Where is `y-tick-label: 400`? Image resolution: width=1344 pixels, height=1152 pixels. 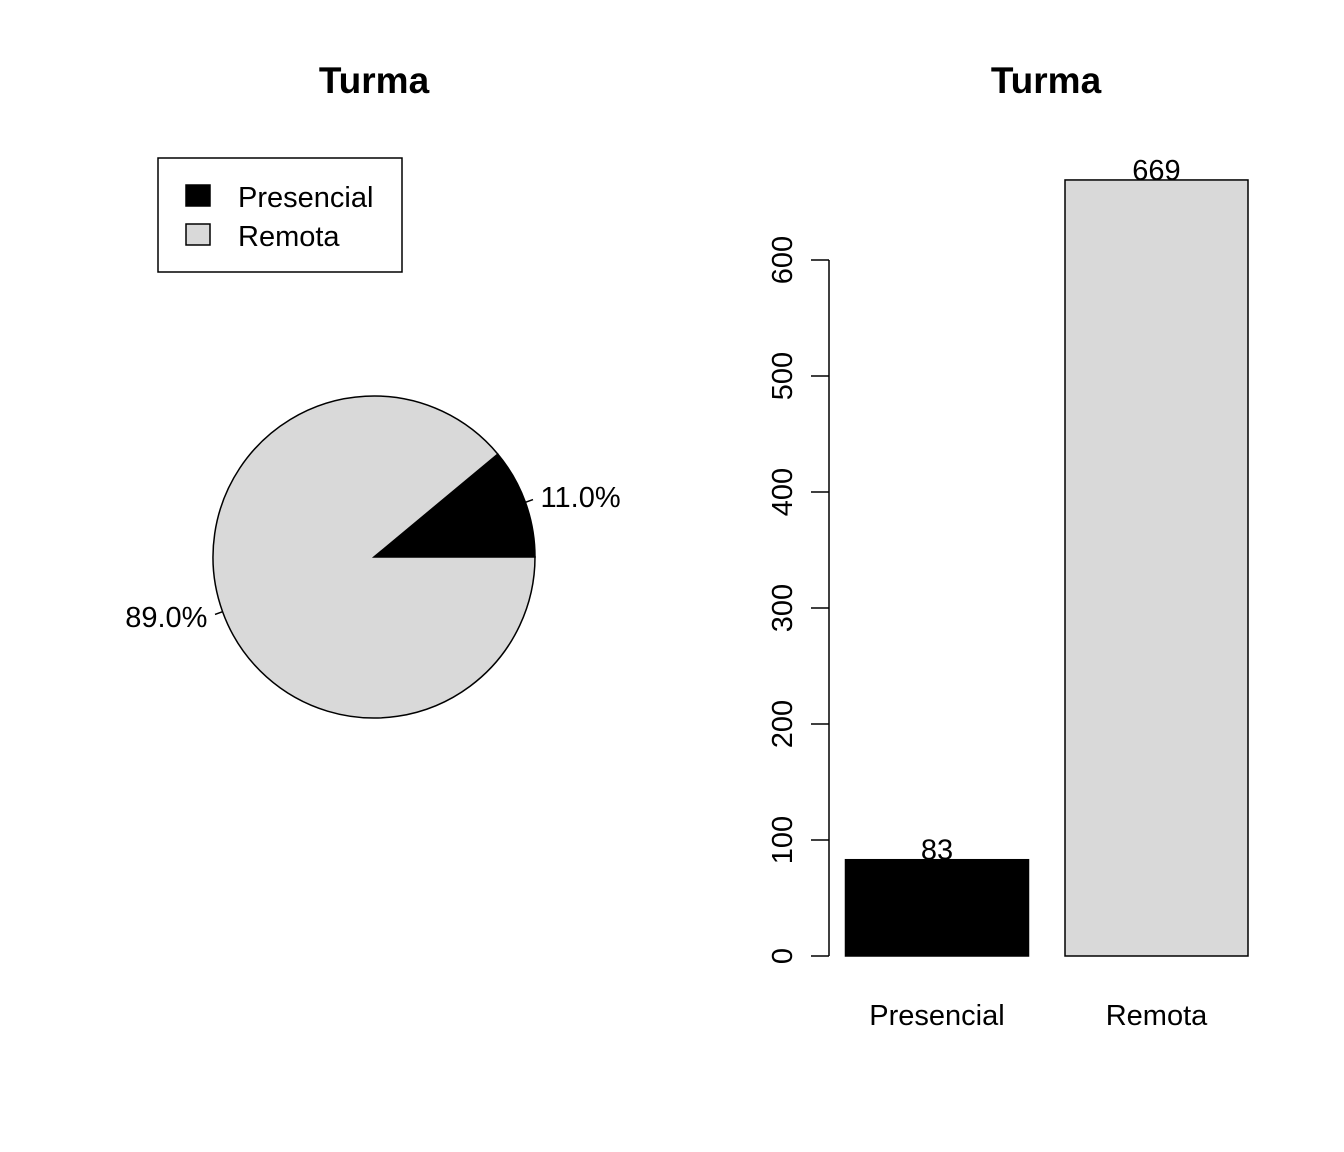
y-tick-label: 400 is located at coordinates (783, 492).